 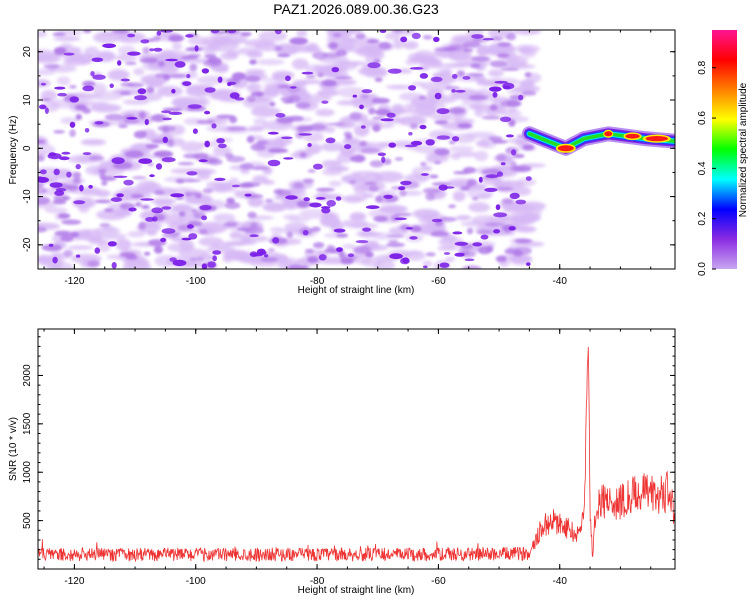 What do you see at coordinates (608, 134) in the screenshot?
I see `signal-hotspot` at bounding box center [608, 134].